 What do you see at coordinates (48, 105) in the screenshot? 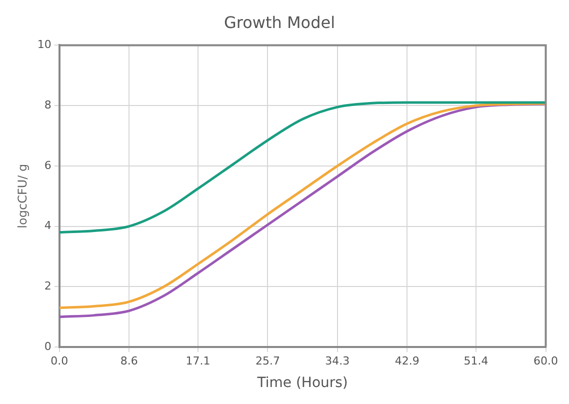
I see `y-tick-label: 8` at bounding box center [48, 105].